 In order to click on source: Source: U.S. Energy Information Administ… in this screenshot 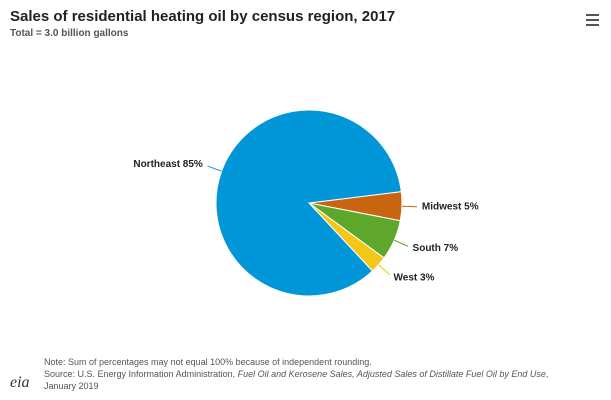, I will do `click(304, 380)`.